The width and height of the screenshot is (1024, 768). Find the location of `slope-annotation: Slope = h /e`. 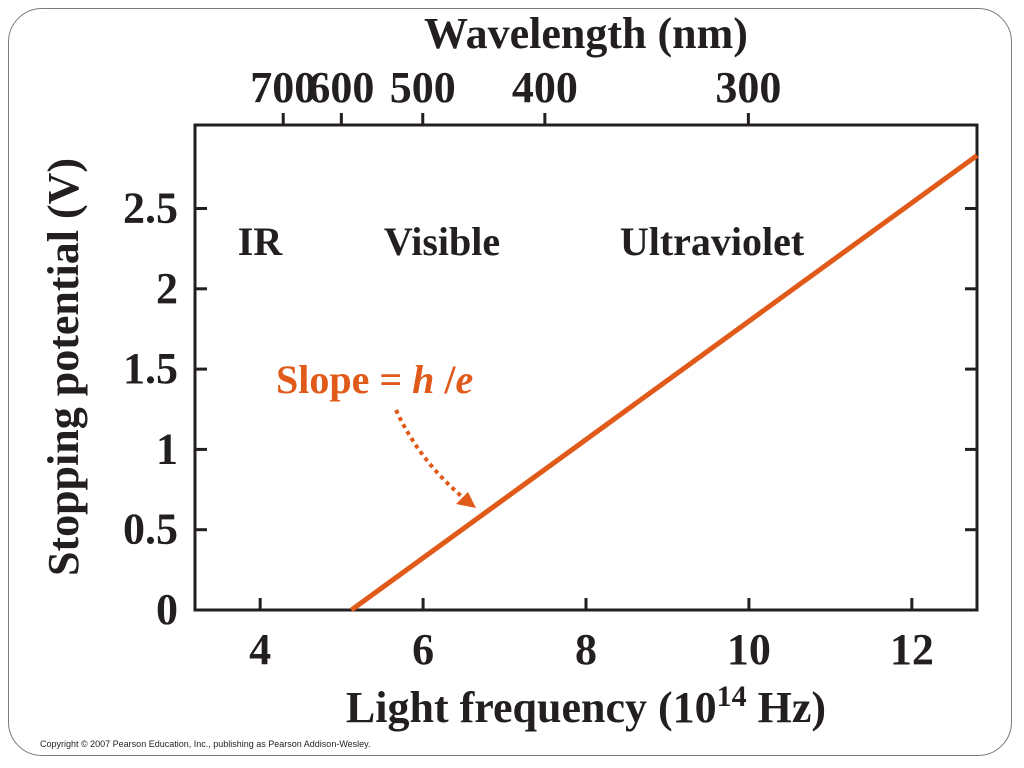

slope-annotation: Slope = h /e is located at coordinates (374, 379).